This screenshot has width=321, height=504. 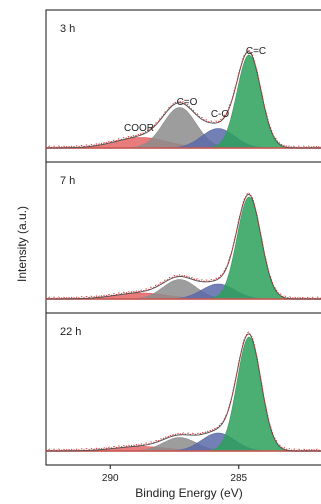 What do you see at coordinates (188, 493) in the screenshot?
I see `x-axis-title: Binding Energy (eV)` at bounding box center [188, 493].